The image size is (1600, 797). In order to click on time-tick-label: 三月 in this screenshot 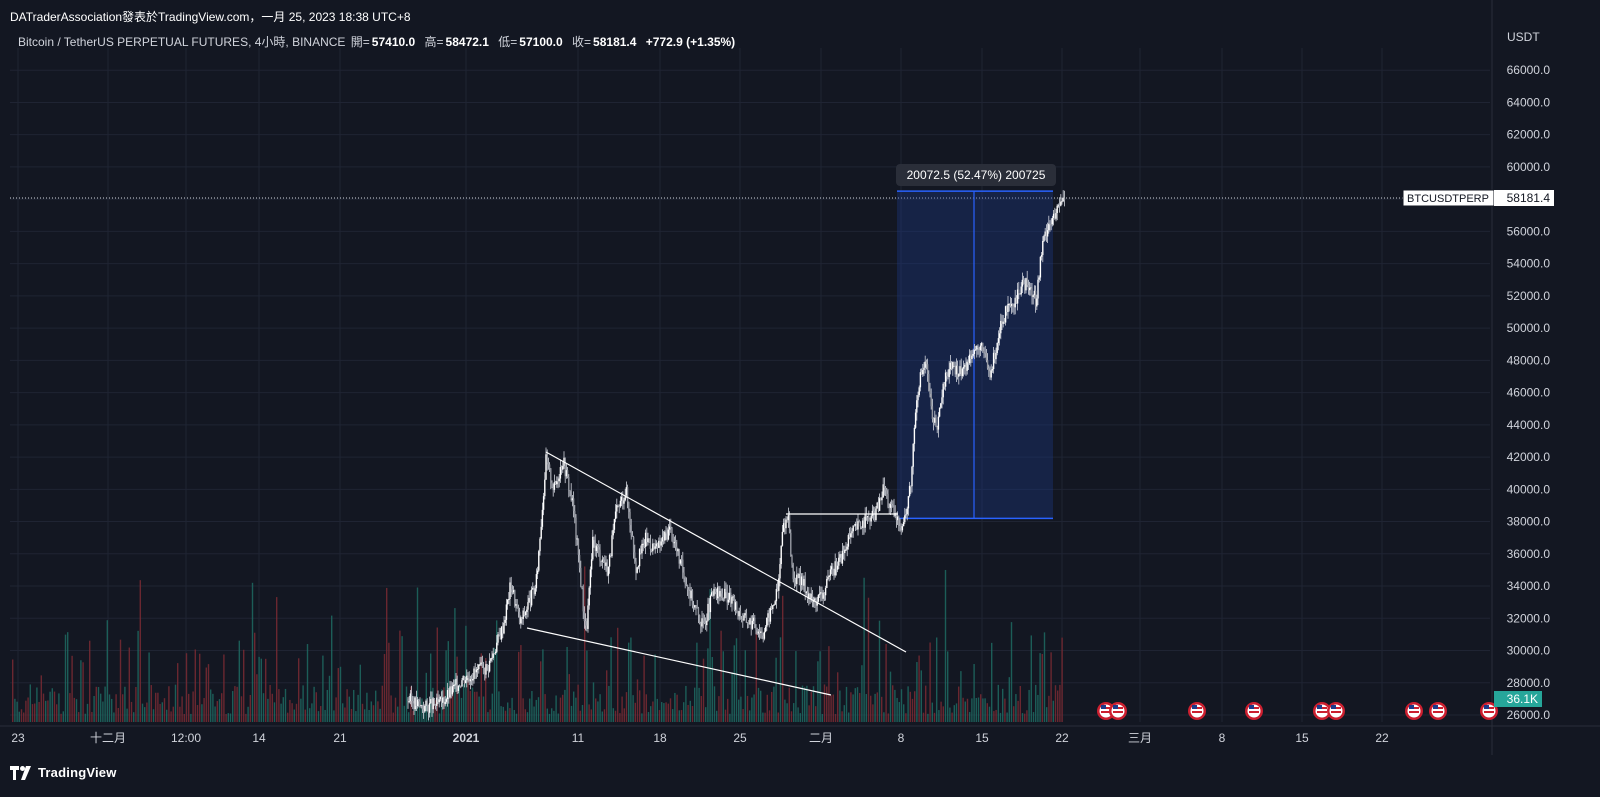, I will do `click(1140, 738)`.